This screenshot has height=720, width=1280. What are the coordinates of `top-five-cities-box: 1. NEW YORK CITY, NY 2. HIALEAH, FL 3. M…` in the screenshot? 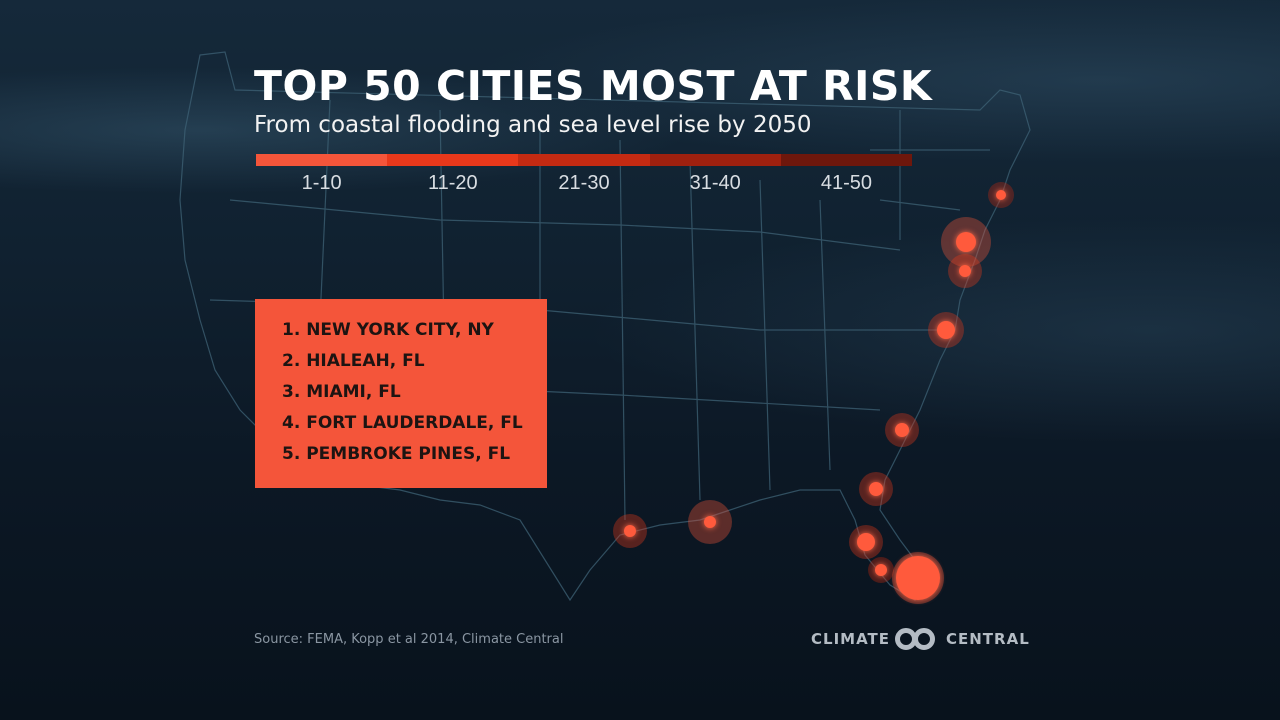 It's located at (401, 393).